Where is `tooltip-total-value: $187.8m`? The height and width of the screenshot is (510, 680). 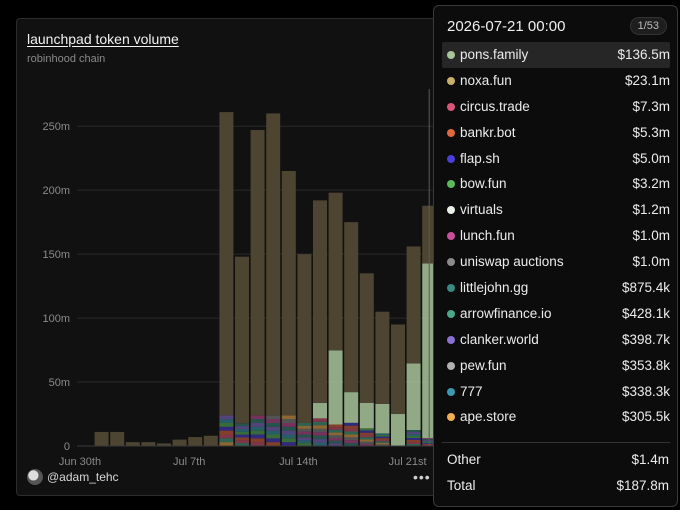 tooltip-total-value: $187.8m is located at coordinates (642, 485).